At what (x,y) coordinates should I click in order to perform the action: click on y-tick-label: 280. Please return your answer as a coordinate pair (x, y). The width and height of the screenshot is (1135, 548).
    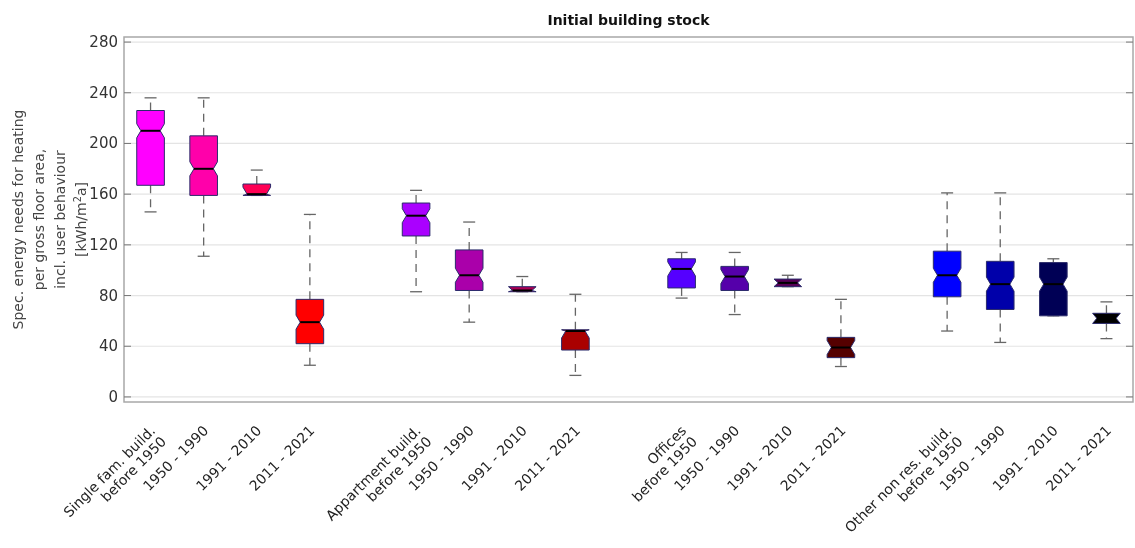
    Looking at the image, I should click on (103, 42).